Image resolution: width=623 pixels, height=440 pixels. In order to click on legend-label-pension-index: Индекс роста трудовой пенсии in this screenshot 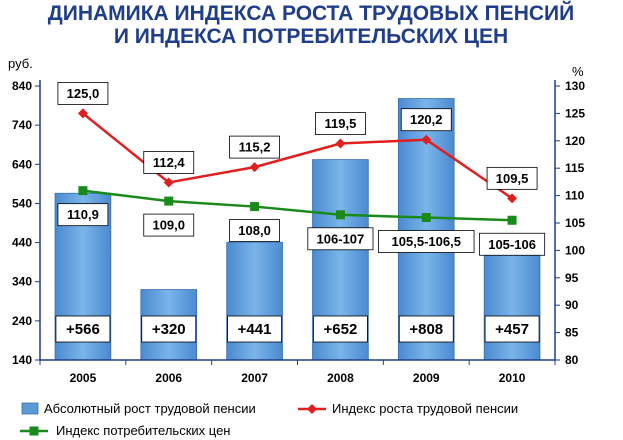, I will do `click(425, 408)`.